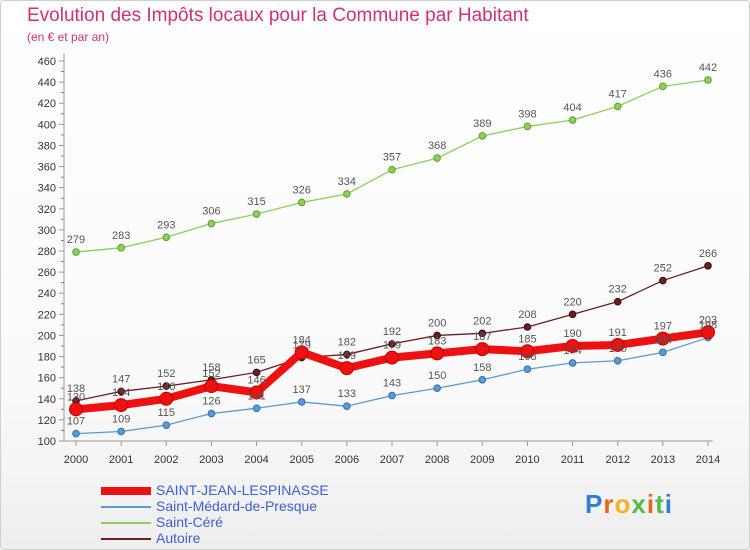 Image resolution: width=750 pixels, height=550 pixels. Describe the element at coordinates (708, 460) in the screenshot. I see `x-tick-label: 2014` at that location.